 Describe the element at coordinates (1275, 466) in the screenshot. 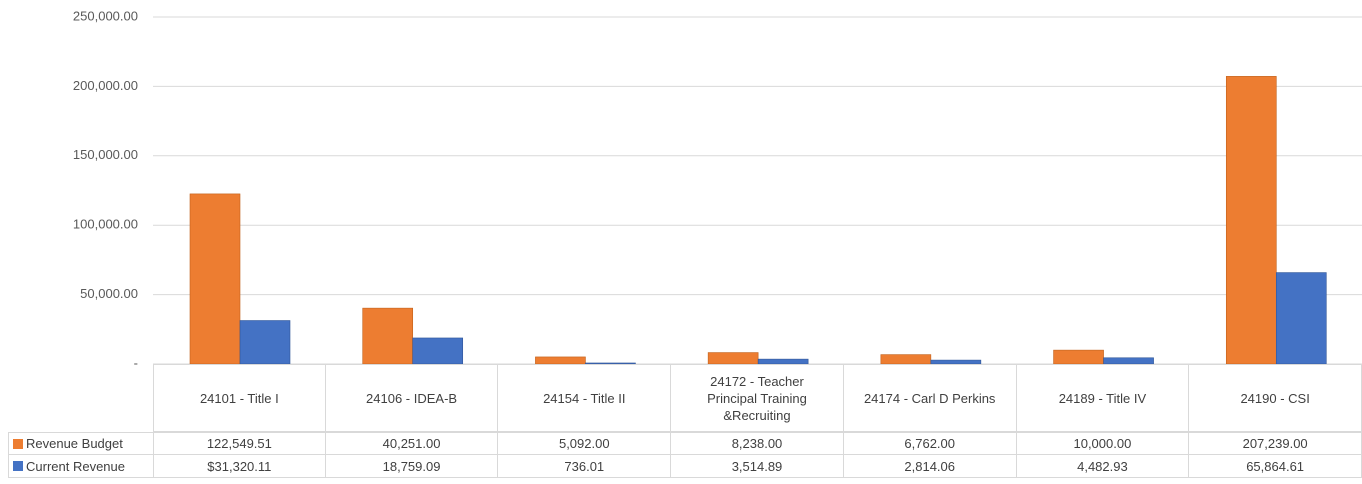

I see `table-value: 65,864.61` at that location.